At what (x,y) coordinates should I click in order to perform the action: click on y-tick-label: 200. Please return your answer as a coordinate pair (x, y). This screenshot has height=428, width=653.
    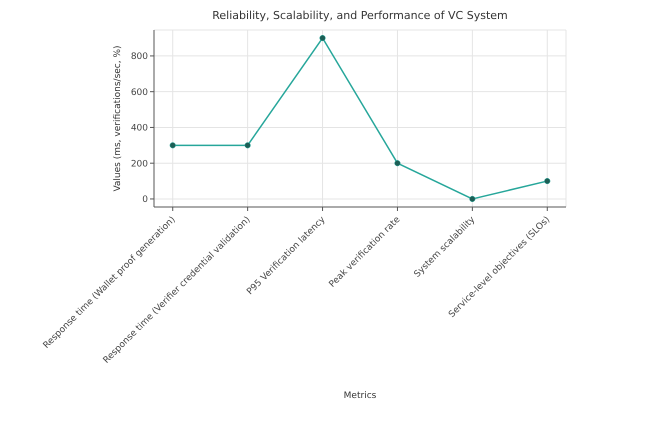
    Looking at the image, I should click on (139, 164).